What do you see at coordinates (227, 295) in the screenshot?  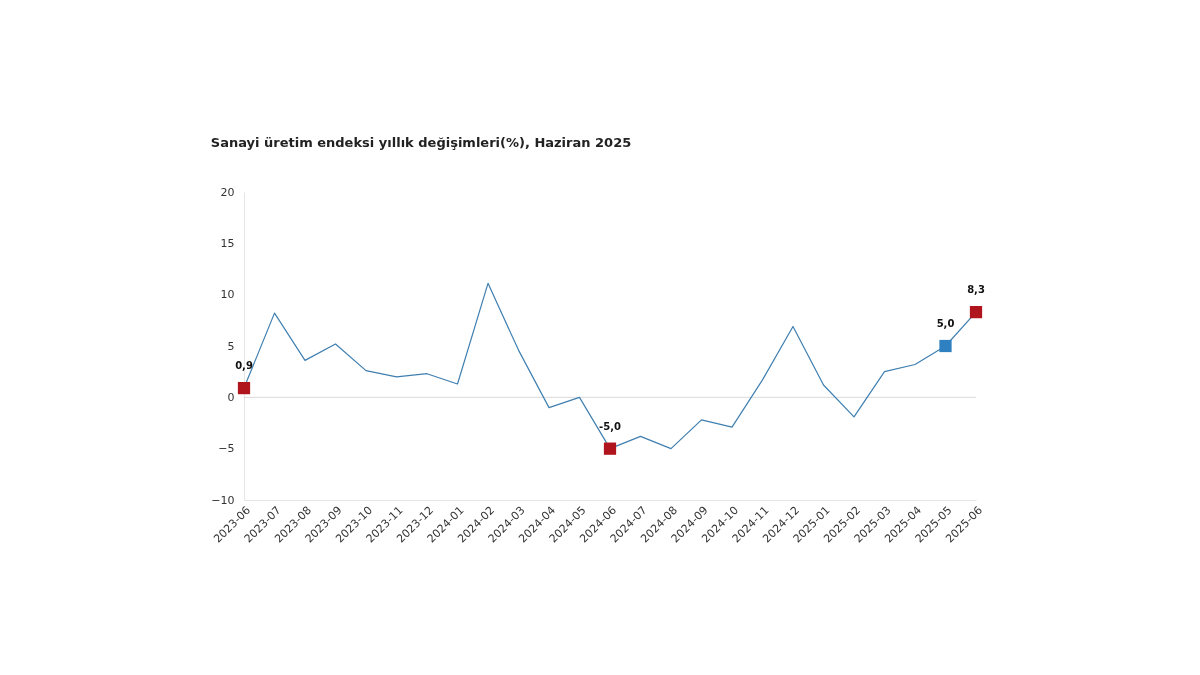 I see `y-tick-label: 10` at bounding box center [227, 295].